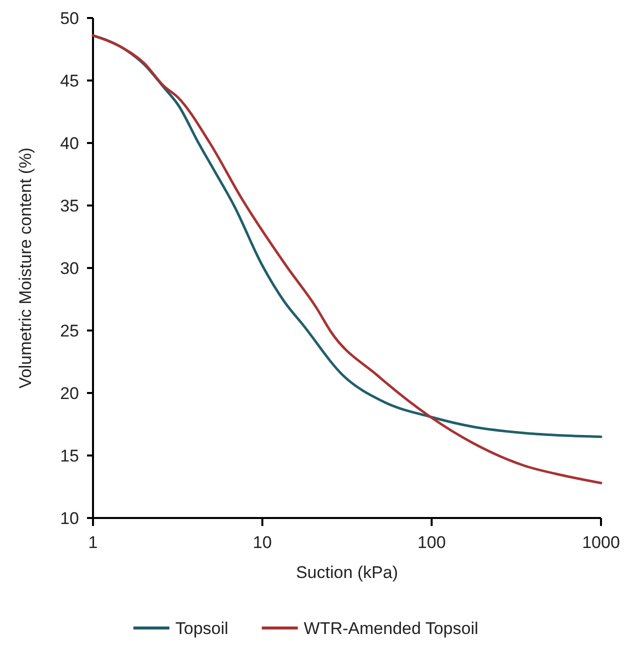 This screenshot has height=656, width=633. I want to click on y-tick-label: 35, so click(69, 206).